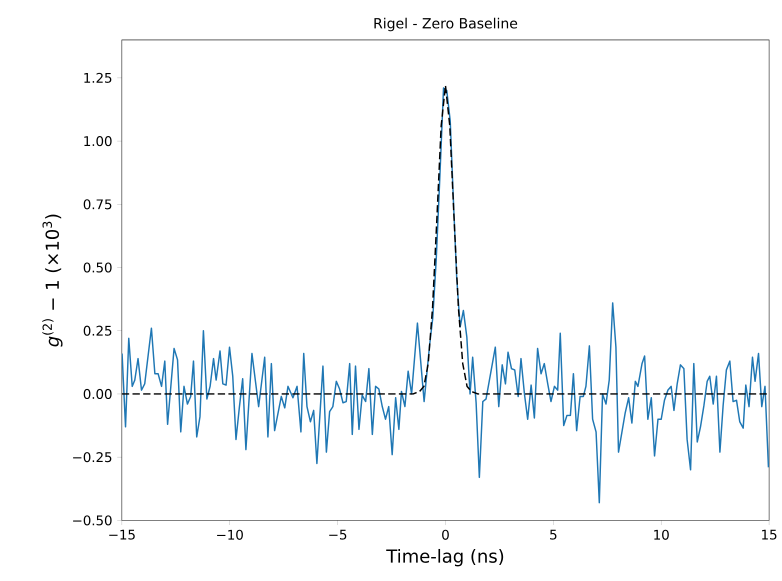 This screenshot has height=581, width=782. Describe the element at coordinates (553, 535) in the screenshot. I see `x-tick-label: 5` at that location.